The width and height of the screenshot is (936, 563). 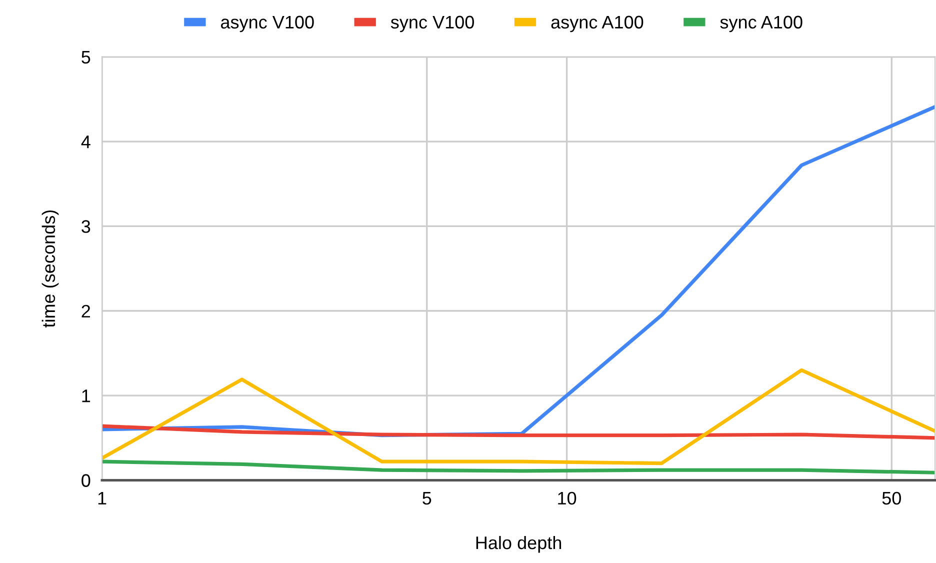 I want to click on y-tick-label: 1, so click(x=86, y=396).